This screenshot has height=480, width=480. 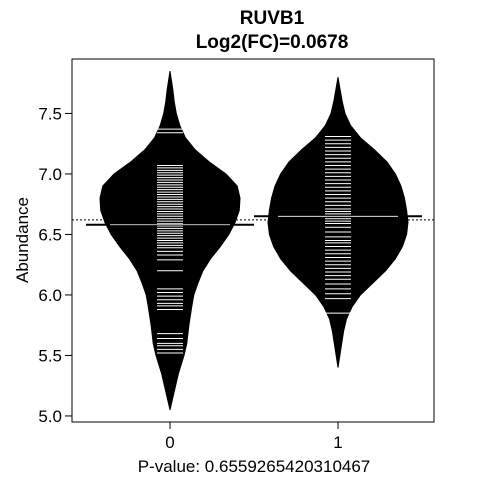 What do you see at coordinates (55, 265) in the screenshot?
I see `y-axis: 5.0 5.5 6.0 6.5 7.0 7.5` at bounding box center [55, 265].